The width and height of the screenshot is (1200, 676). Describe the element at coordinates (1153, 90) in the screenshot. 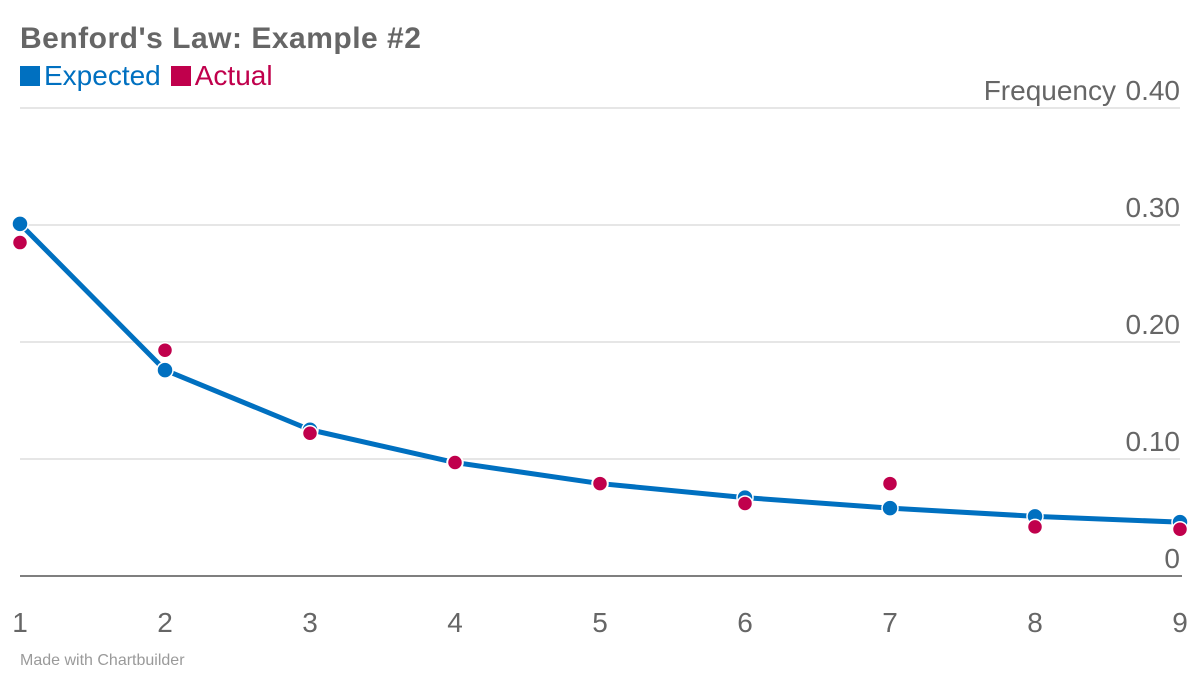

I see `y-tick-label: 0.40` at that location.